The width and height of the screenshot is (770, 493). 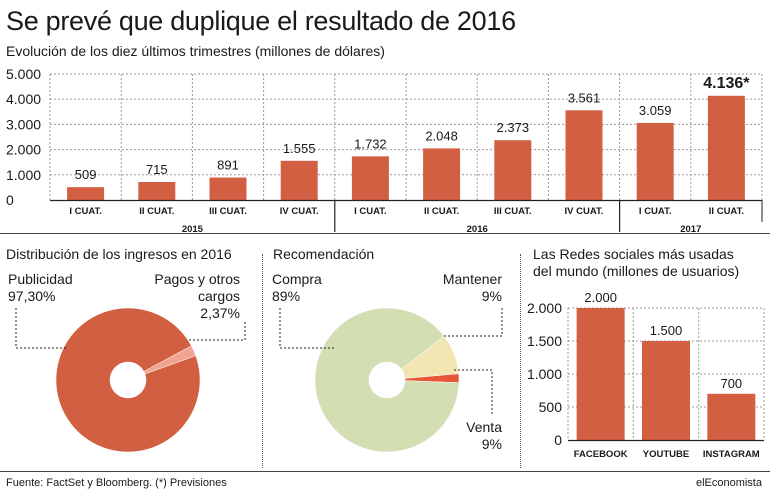 What do you see at coordinates (297, 279) in the screenshot?
I see `slice-label-compra: Compra` at bounding box center [297, 279].